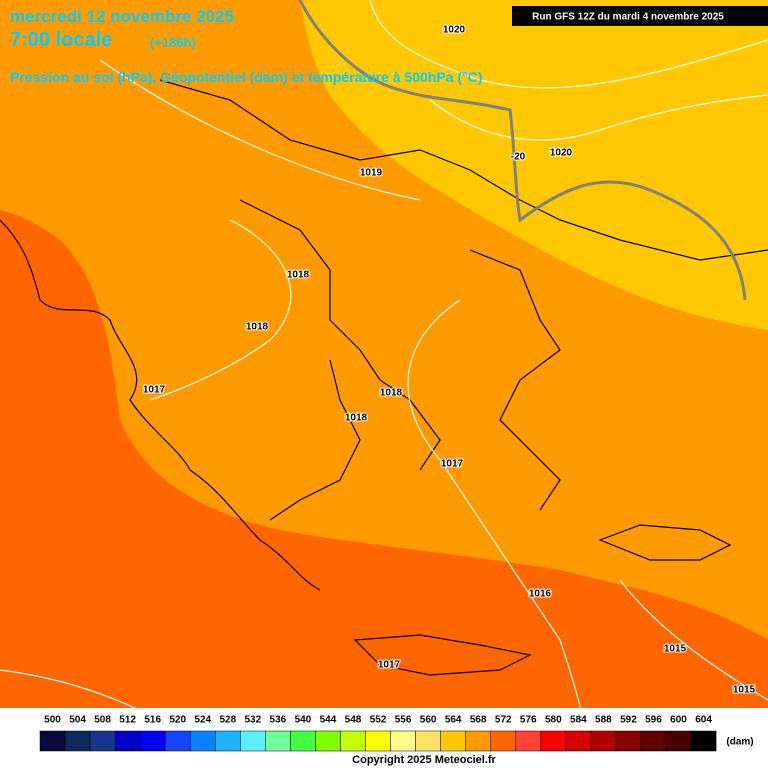 The height and width of the screenshot is (773, 768). I want to click on colorbar-label: 600, so click(678, 720).